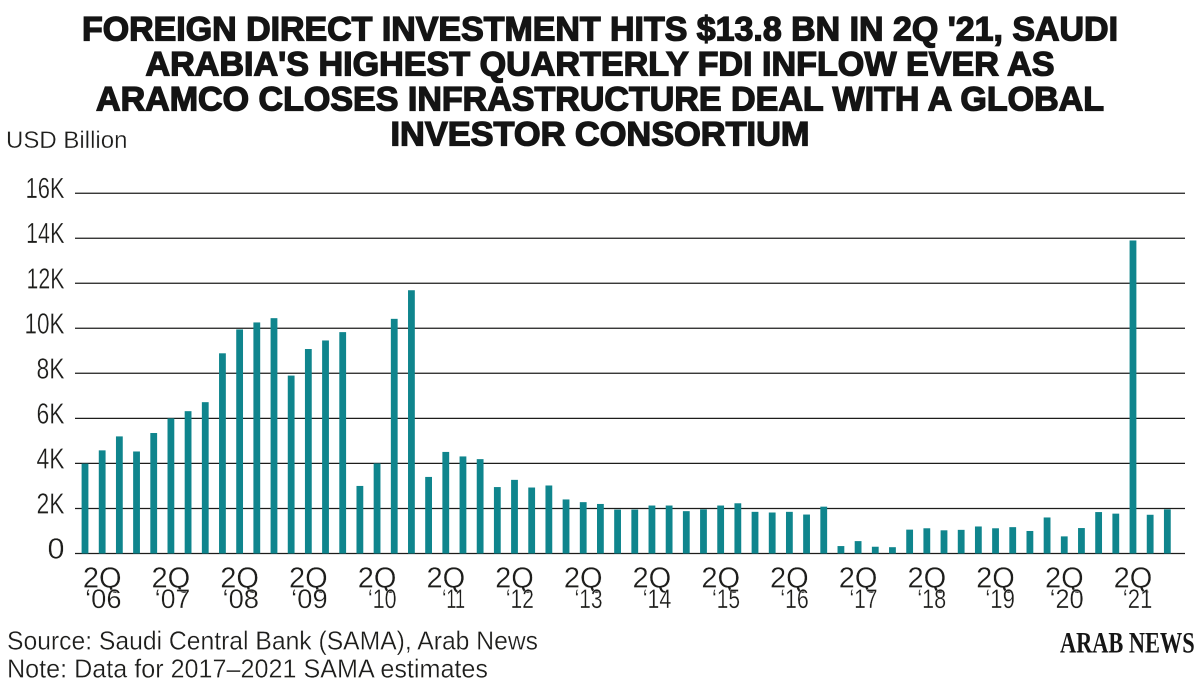  I want to click on svg-text: 14K, so click(45, 234).